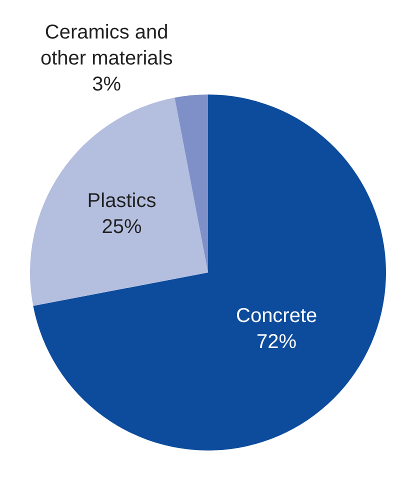 This screenshot has height=485, width=416. I want to click on slice-label: Concrete, so click(277, 316).